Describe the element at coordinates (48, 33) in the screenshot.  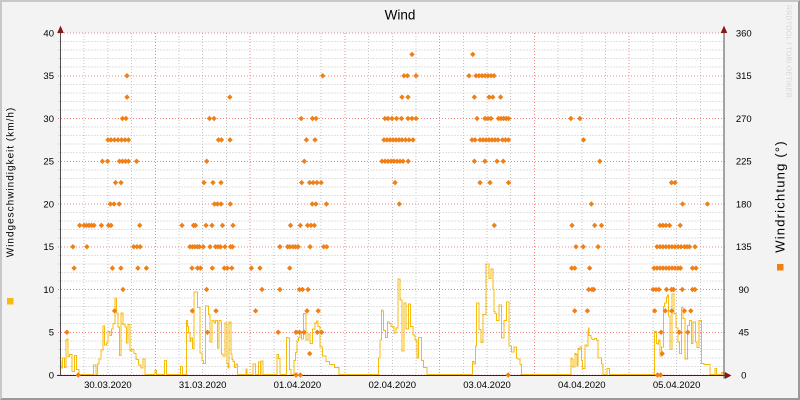
I see `svg-text: 40` at that location.